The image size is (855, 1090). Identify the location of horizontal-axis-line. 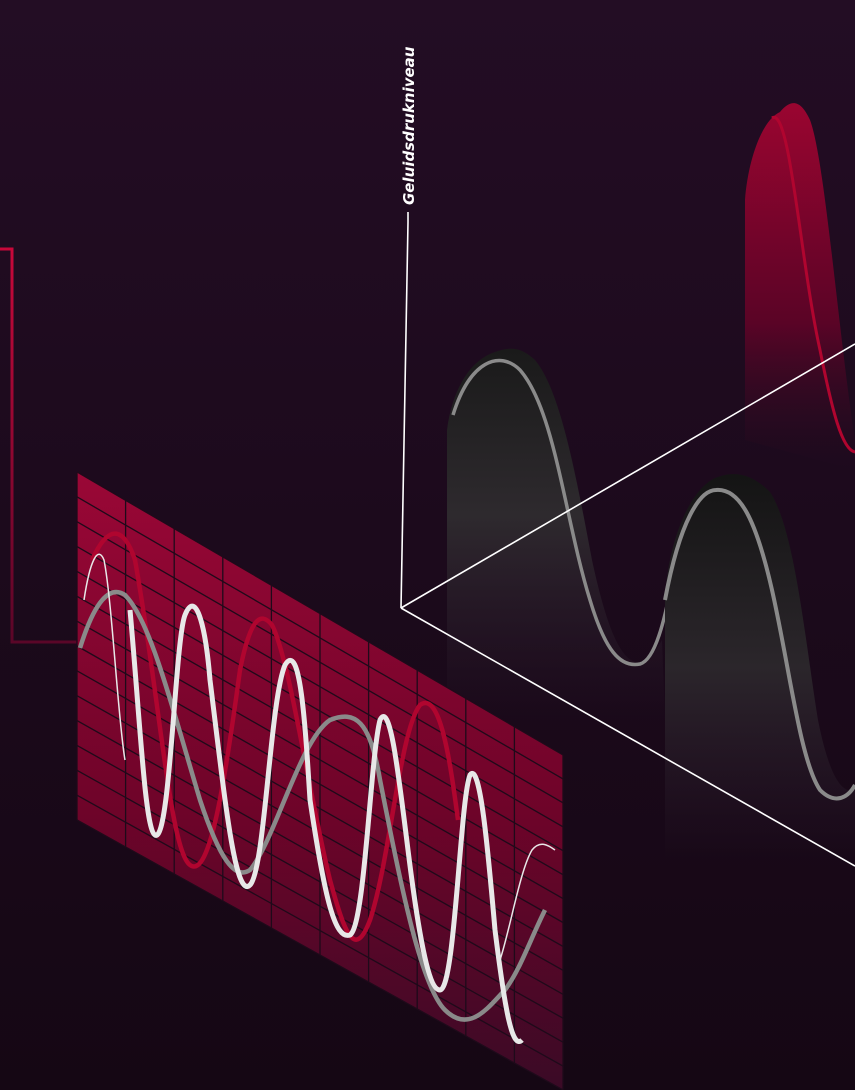
(627, 737).